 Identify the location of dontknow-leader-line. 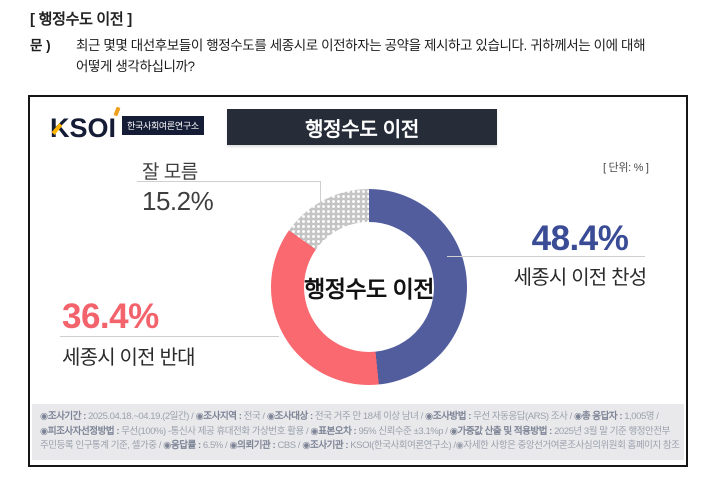
(229, 181).